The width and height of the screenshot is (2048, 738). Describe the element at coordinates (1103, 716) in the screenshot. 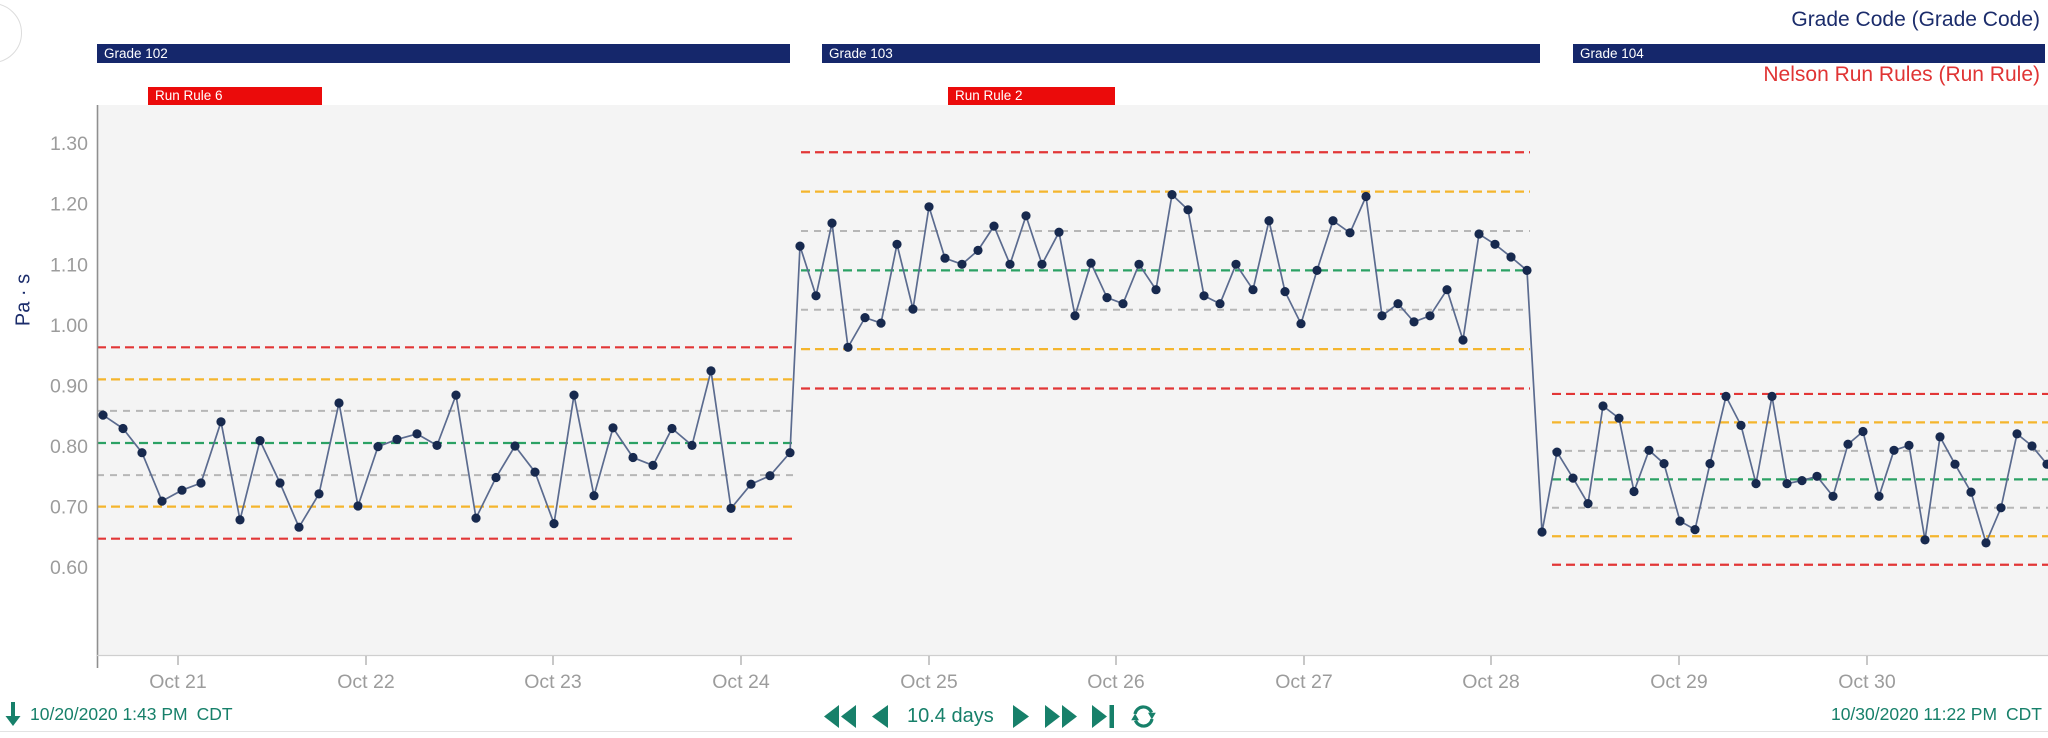

I see `go-to-end-button` at that location.